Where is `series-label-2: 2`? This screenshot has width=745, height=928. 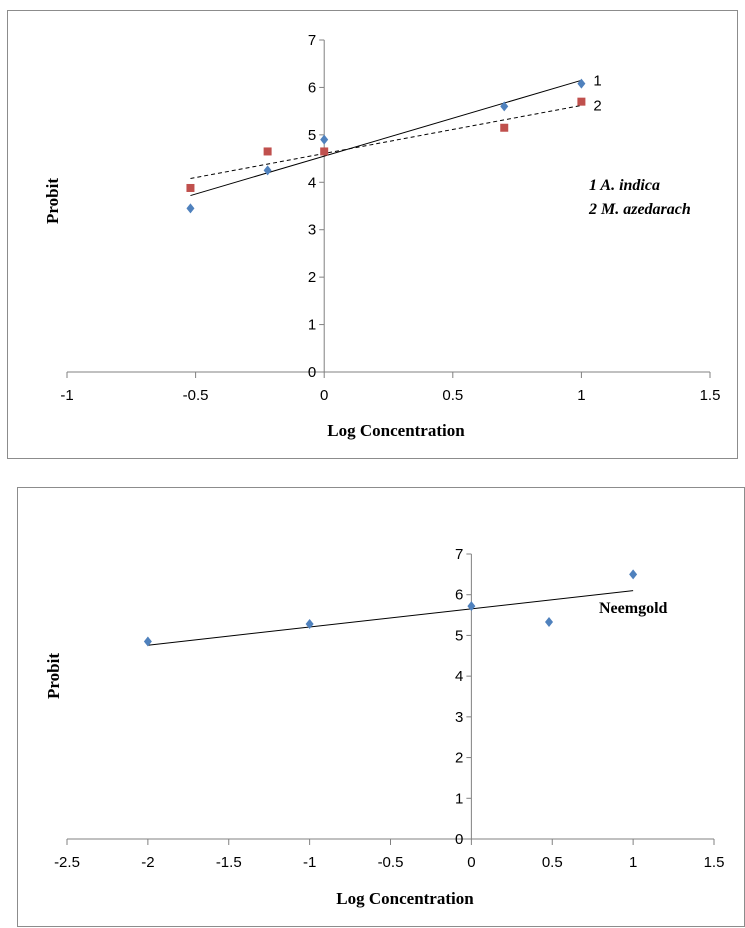
series-label-2: 2 is located at coordinates (597, 105).